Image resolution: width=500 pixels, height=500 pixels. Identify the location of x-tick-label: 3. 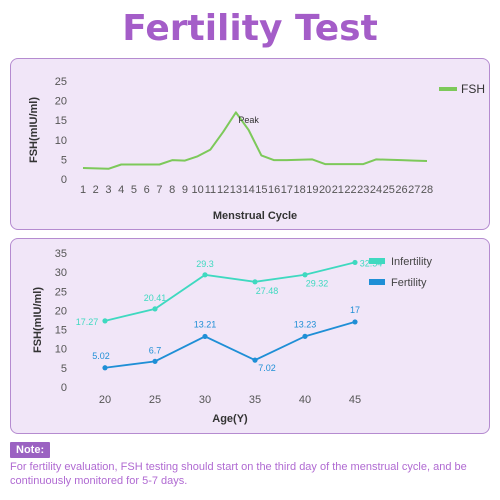
(108, 190).